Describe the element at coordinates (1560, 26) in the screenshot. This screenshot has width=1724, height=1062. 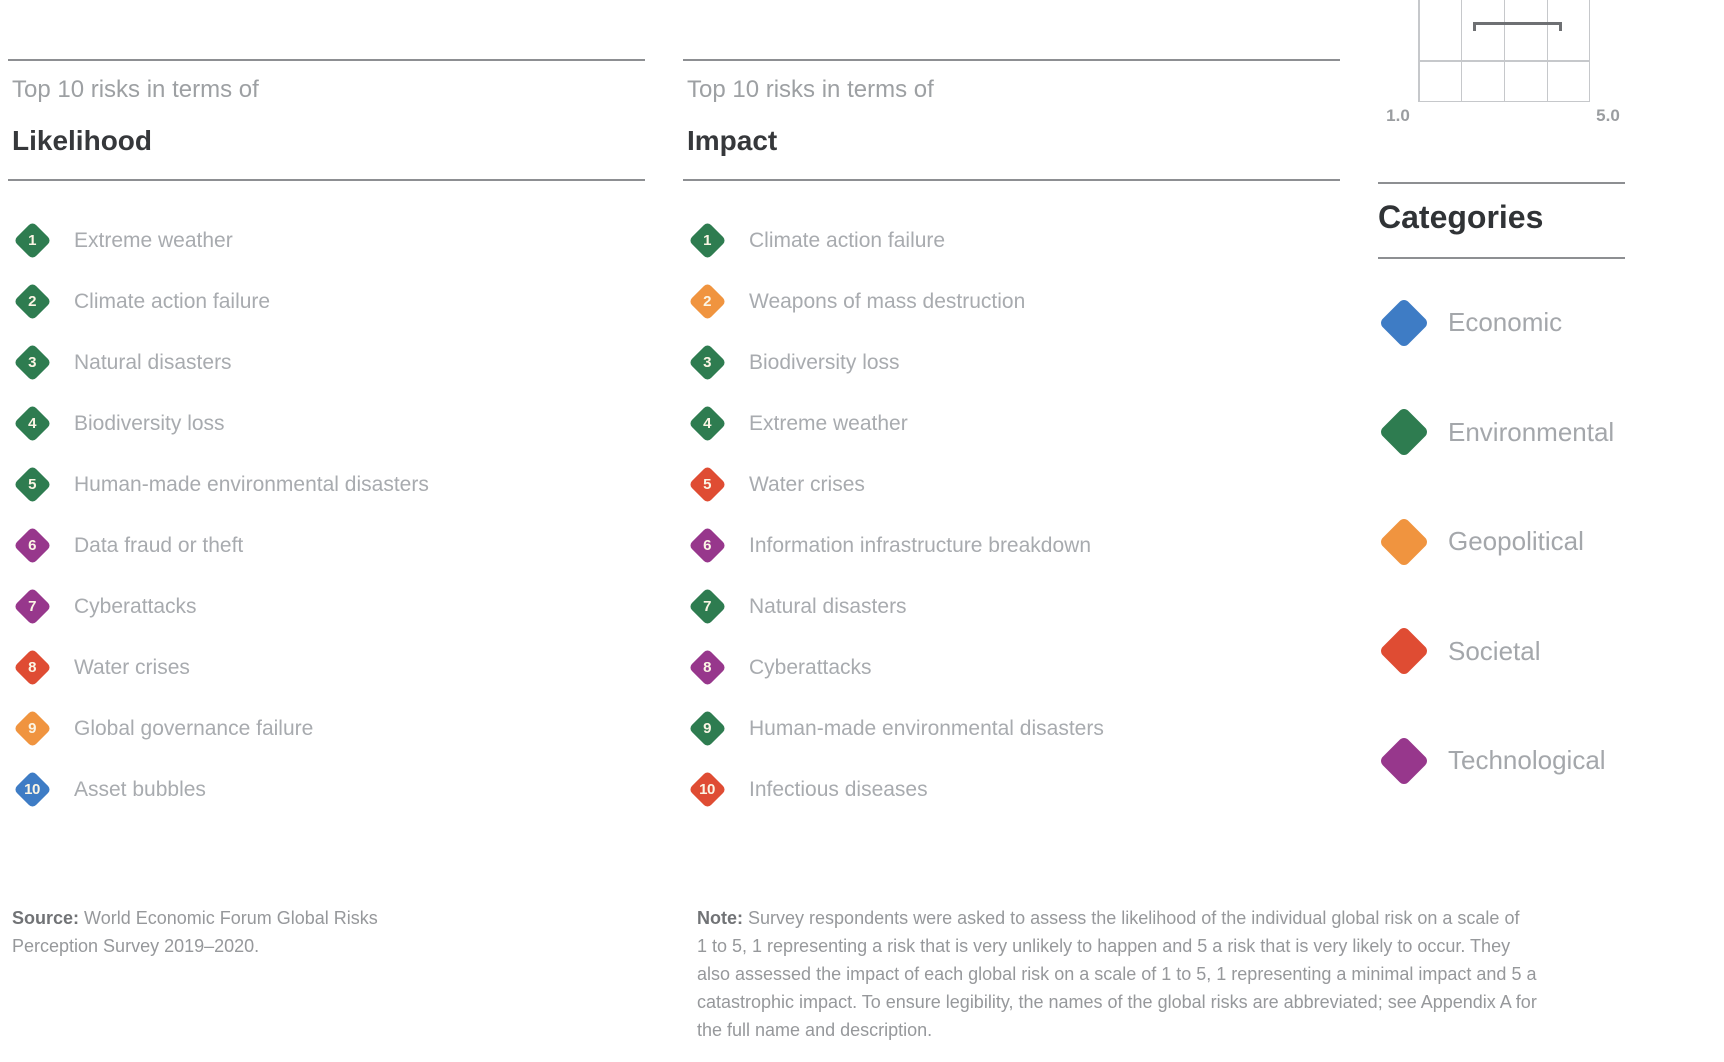
I see `scale-marker-cap` at that location.